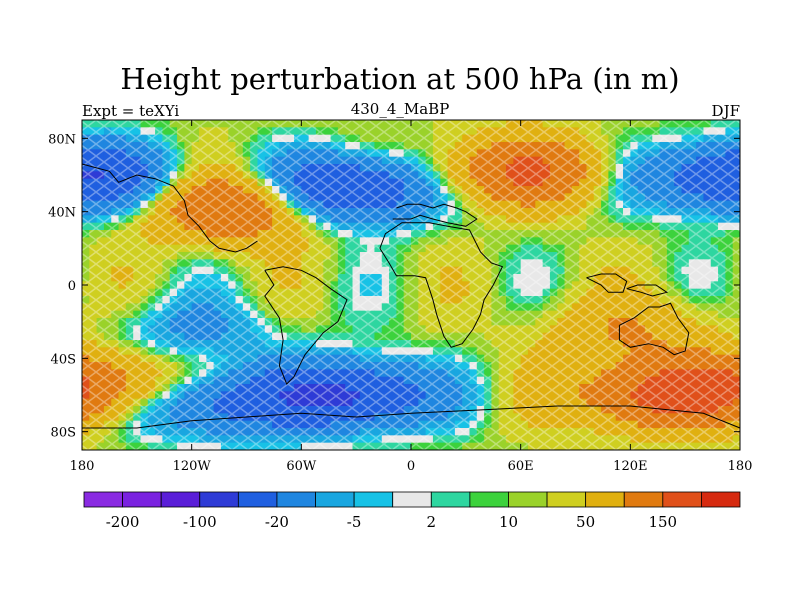 This screenshot has height=600, width=800. I want to click on x-tick-label: 0, so click(411, 466).